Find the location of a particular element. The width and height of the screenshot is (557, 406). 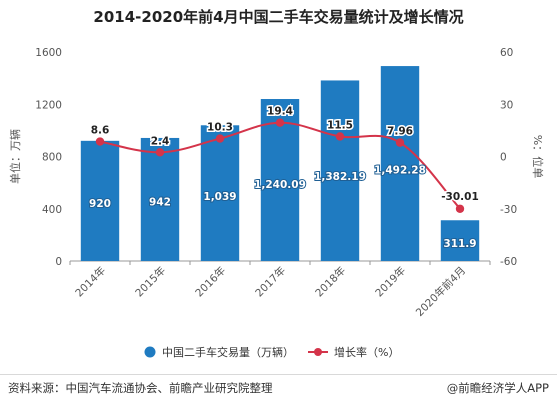

legend-bar-label: 中国二手车交易量（万辆） is located at coordinates (228, 352).